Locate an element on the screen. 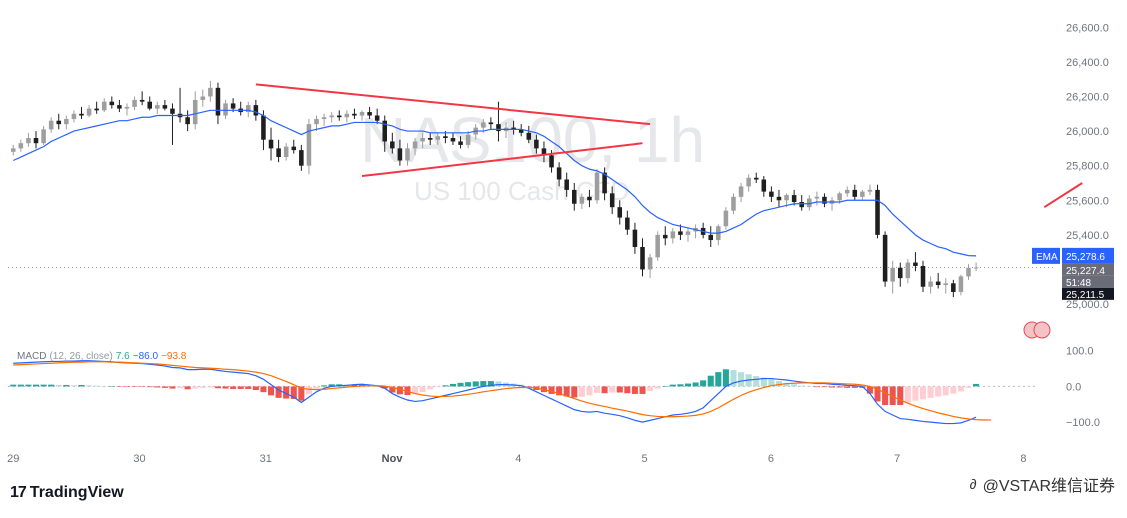 This screenshot has height=518, width=1127. ema-label-badge is located at coordinates (1046, 255).